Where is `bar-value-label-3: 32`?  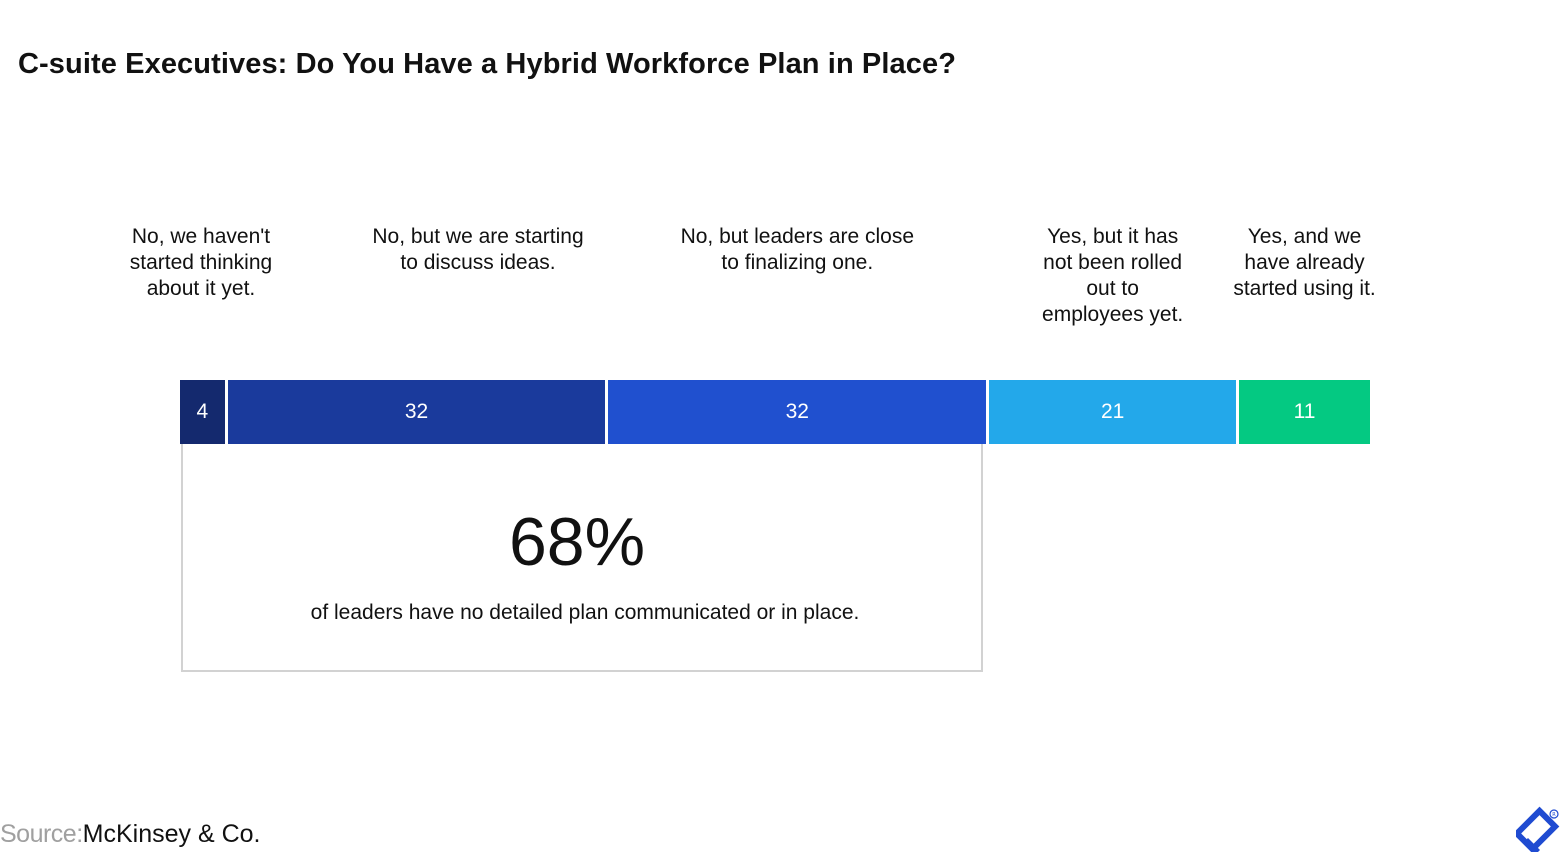 bar-value-label-3: 32 is located at coordinates (797, 411).